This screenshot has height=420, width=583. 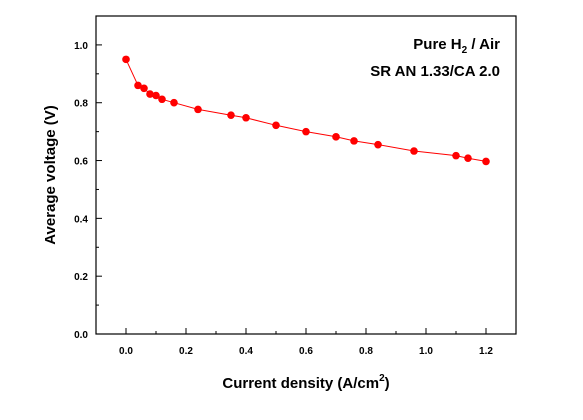 I want to click on annotation-line2: SR AN 1.33/CA 2.0, so click(x=435, y=71).